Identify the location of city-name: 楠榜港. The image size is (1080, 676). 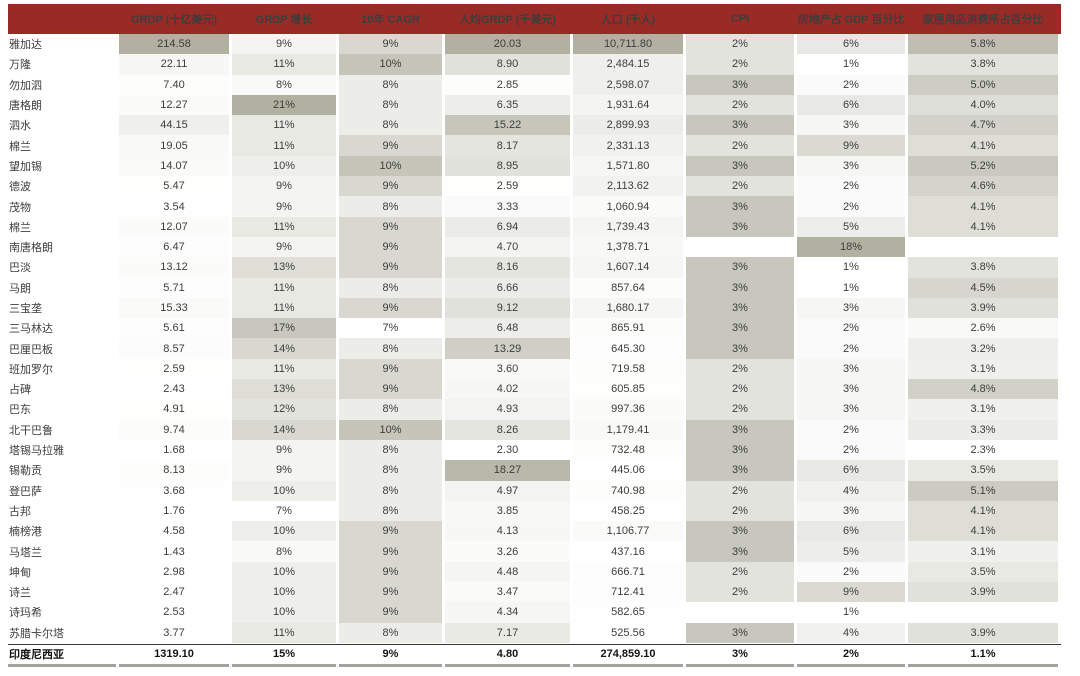
(62, 531).